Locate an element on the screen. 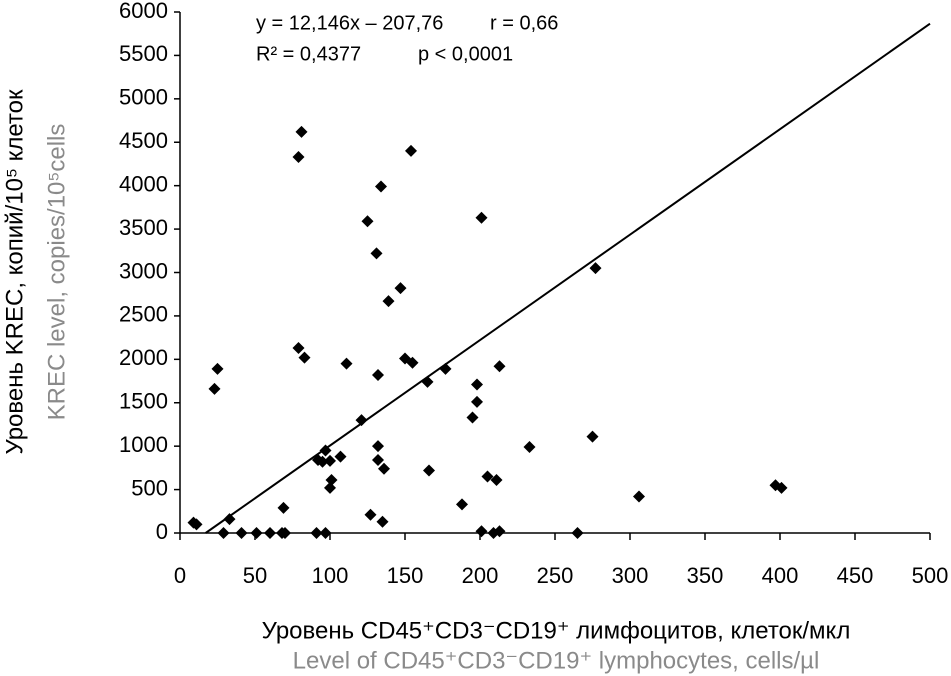 The image size is (951, 676). y-tick-label: 1500 is located at coordinates (143, 401).